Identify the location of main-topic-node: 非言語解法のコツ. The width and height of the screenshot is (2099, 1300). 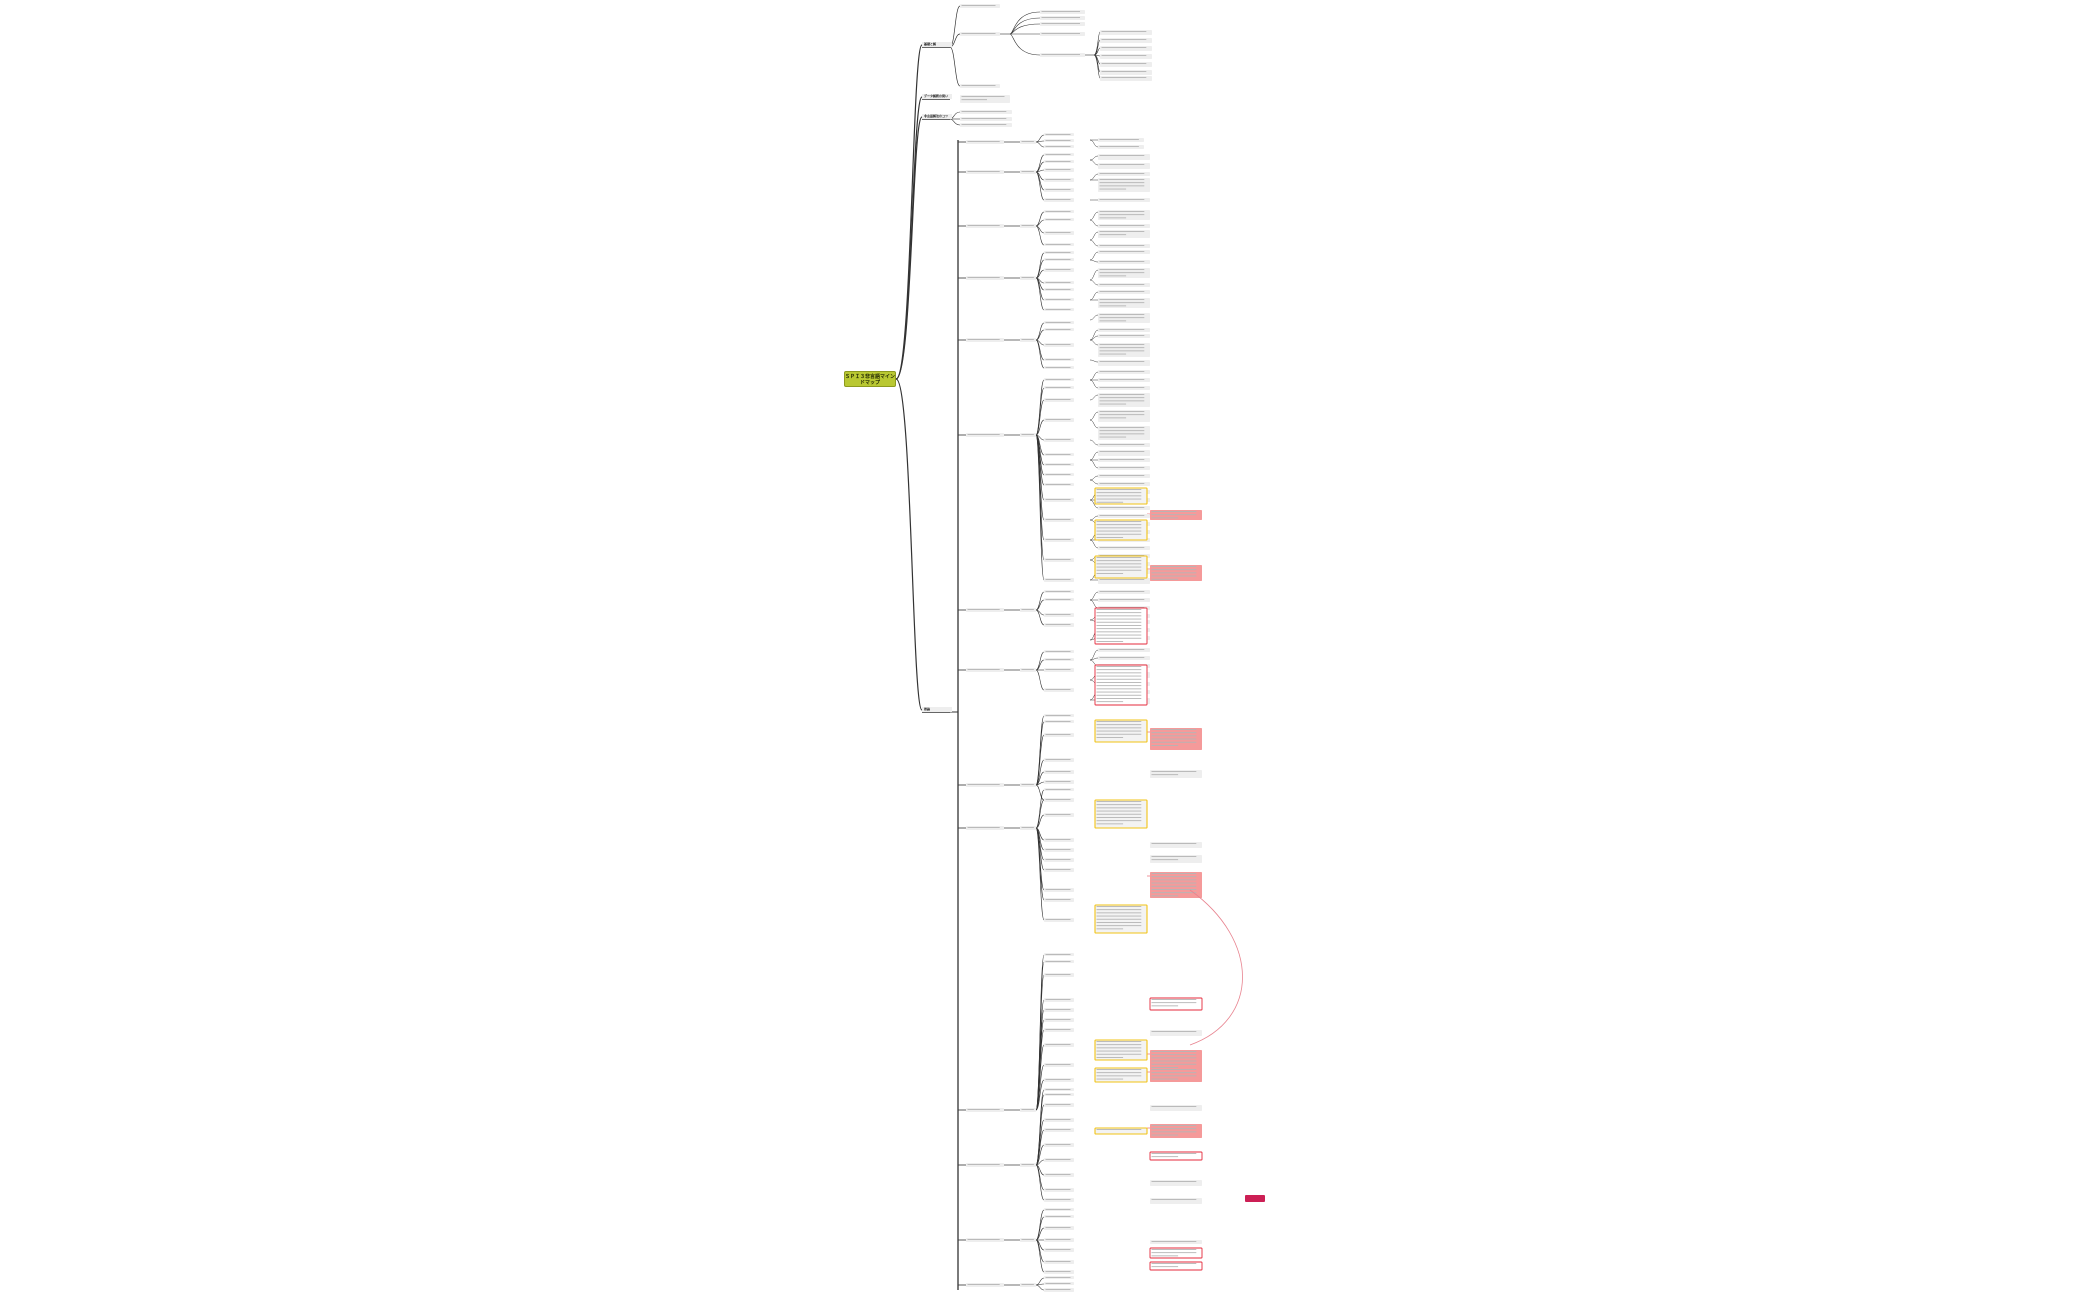
(937, 116).